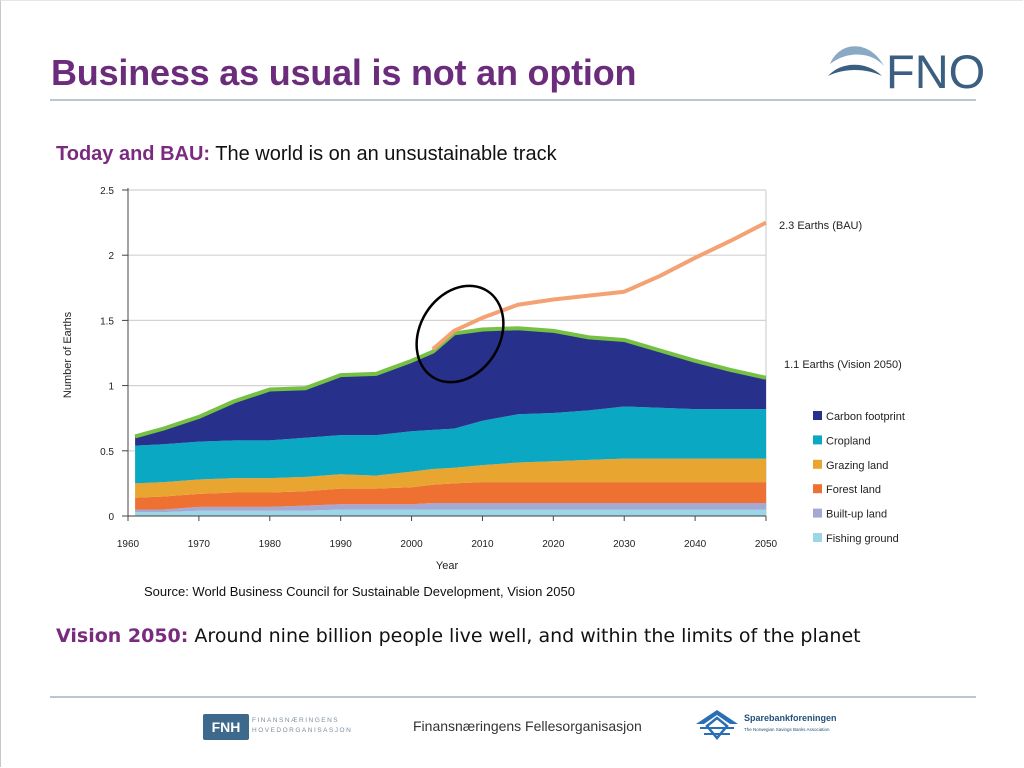 Image resolution: width=1024 pixels, height=768 pixels. I want to click on legend-label: Carbon footprint, so click(865, 417).